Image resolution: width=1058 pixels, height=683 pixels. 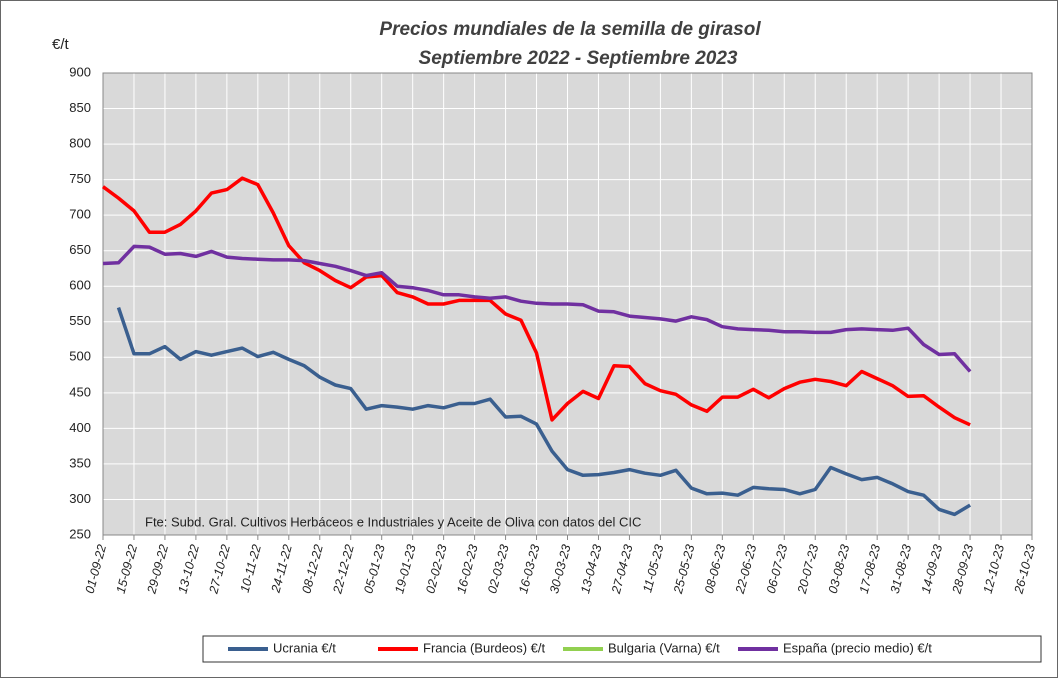 What do you see at coordinates (80, 320) in the screenshot?
I see `y-tick-label: 550` at bounding box center [80, 320].